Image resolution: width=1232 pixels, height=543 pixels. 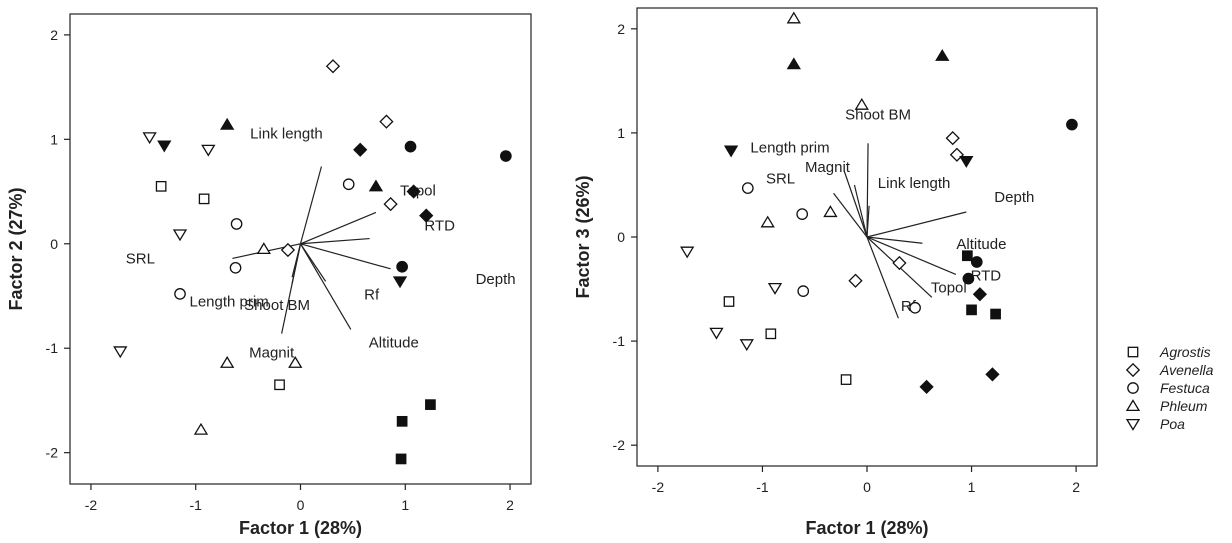 I want to click on legend-marker-diamond, so click(x=1133, y=370).